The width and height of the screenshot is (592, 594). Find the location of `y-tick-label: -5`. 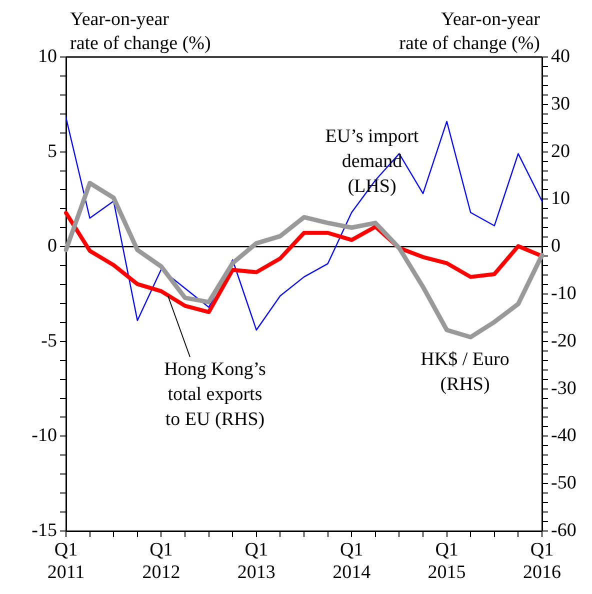

y-tick-label: -5 is located at coordinates (49, 341).